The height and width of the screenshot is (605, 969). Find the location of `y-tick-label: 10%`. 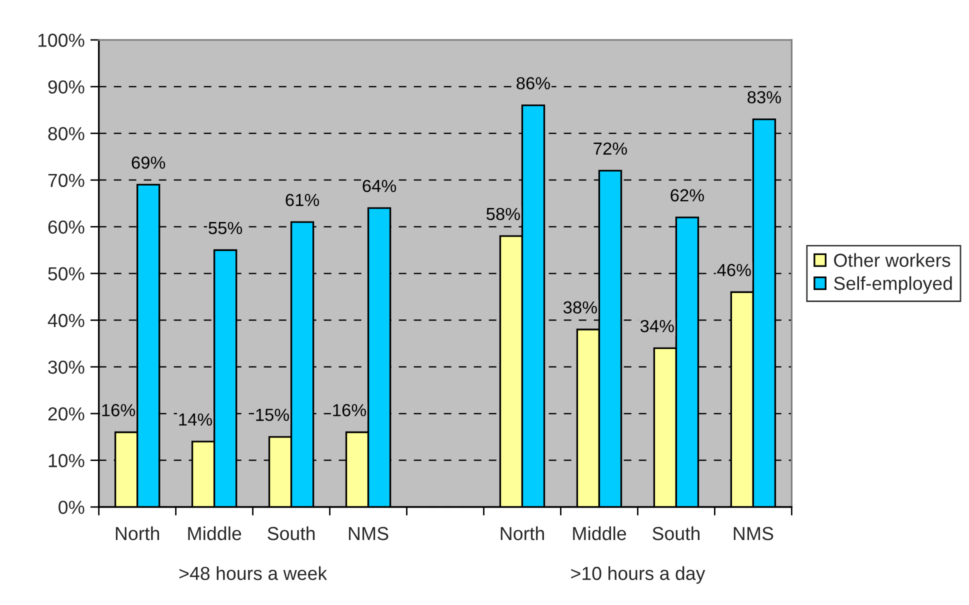

y-tick-label: 10% is located at coordinates (66, 461).